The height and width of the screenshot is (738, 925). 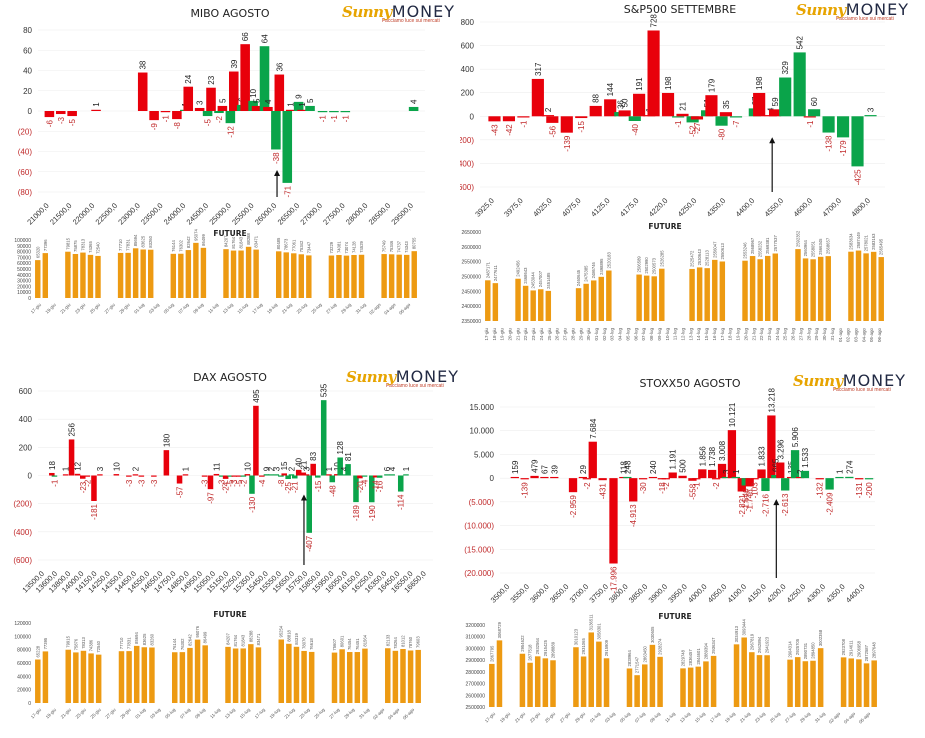 What do you see at coordinates (110, 308) in the screenshot?
I see `future-x-tick: 27-giu` at bounding box center [110, 308].